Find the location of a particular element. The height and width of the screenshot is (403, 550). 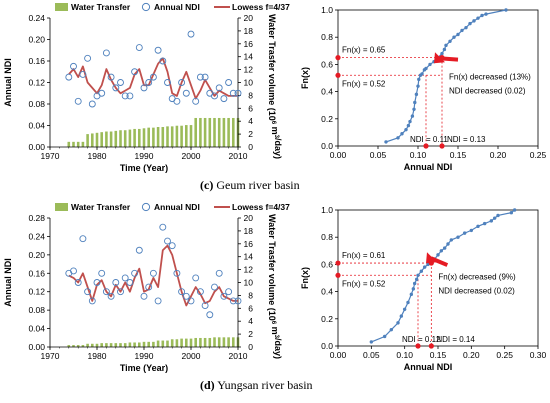

caption-letter: (d) is located at coordinates (207, 385).